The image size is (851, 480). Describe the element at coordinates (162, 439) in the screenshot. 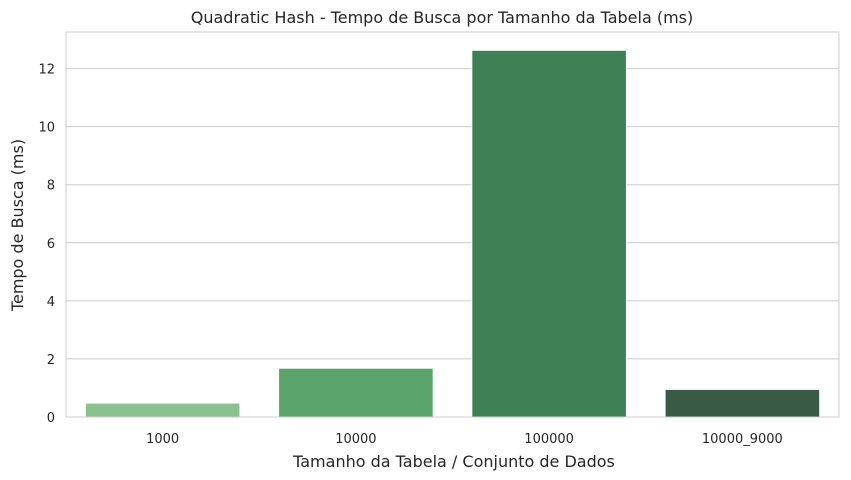

I see `x-tick-label: 1000` at that location.